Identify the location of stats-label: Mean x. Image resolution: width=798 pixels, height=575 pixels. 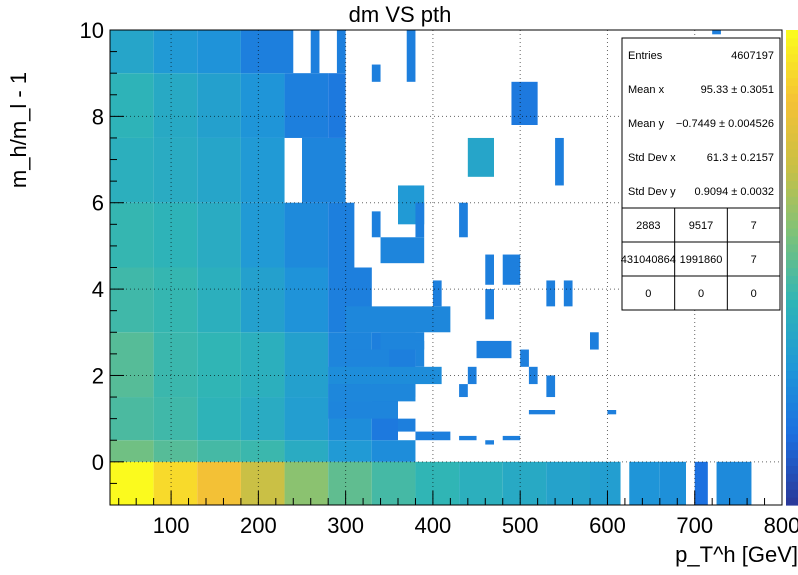
(646, 90).